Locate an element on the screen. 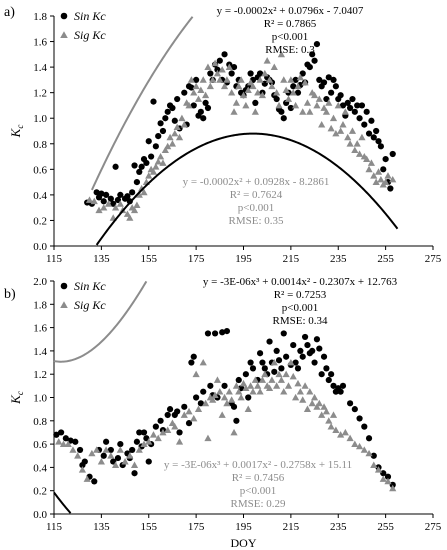 The width and height of the screenshot is (447, 550). trendline-sin-kc is located at coordinates (62, 502).